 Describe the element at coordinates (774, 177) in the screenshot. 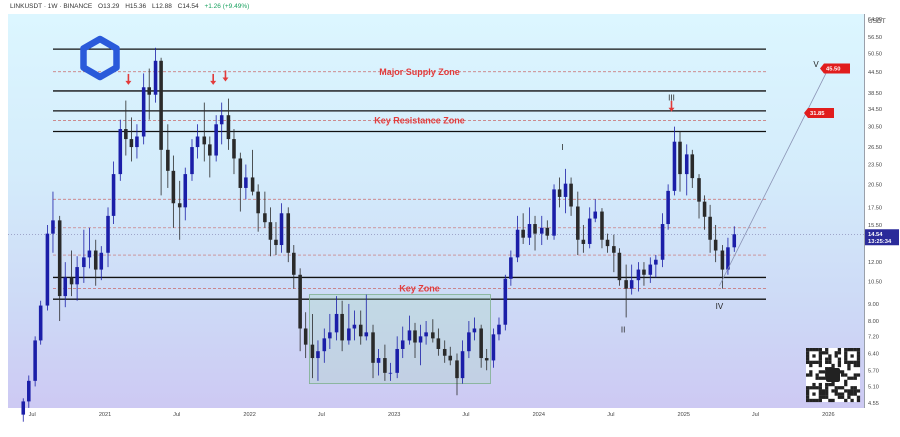

I see `projection-line` at that location.